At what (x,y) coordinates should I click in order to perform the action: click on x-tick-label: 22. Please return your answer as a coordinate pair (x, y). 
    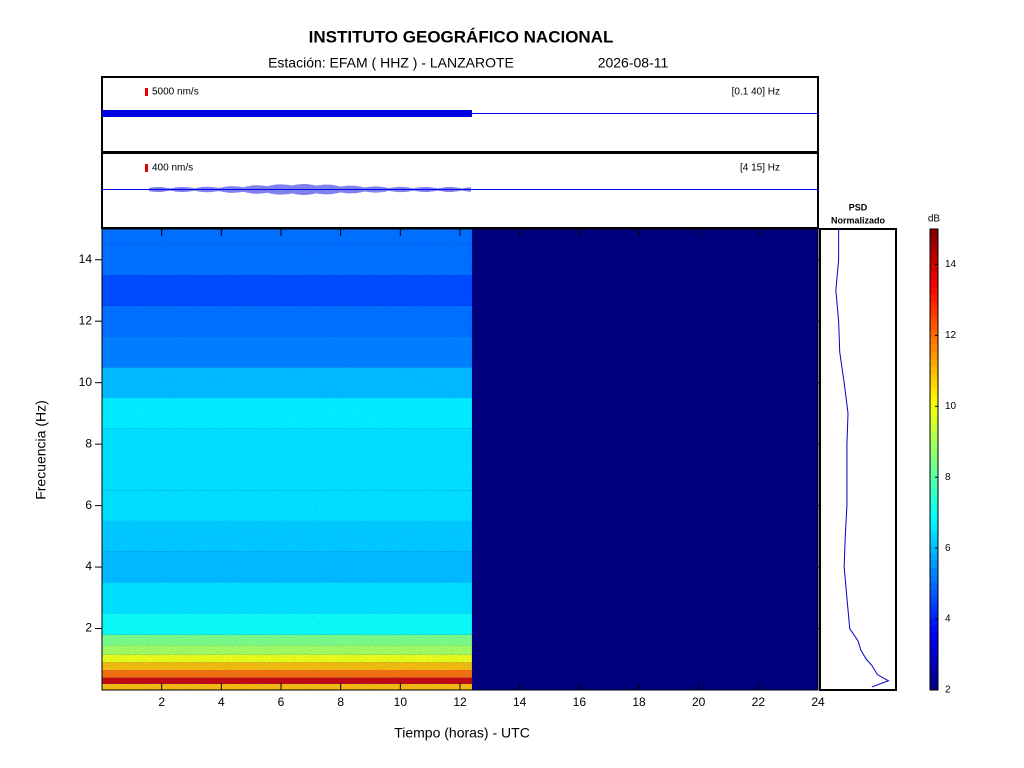
    Looking at the image, I should click on (759, 702).